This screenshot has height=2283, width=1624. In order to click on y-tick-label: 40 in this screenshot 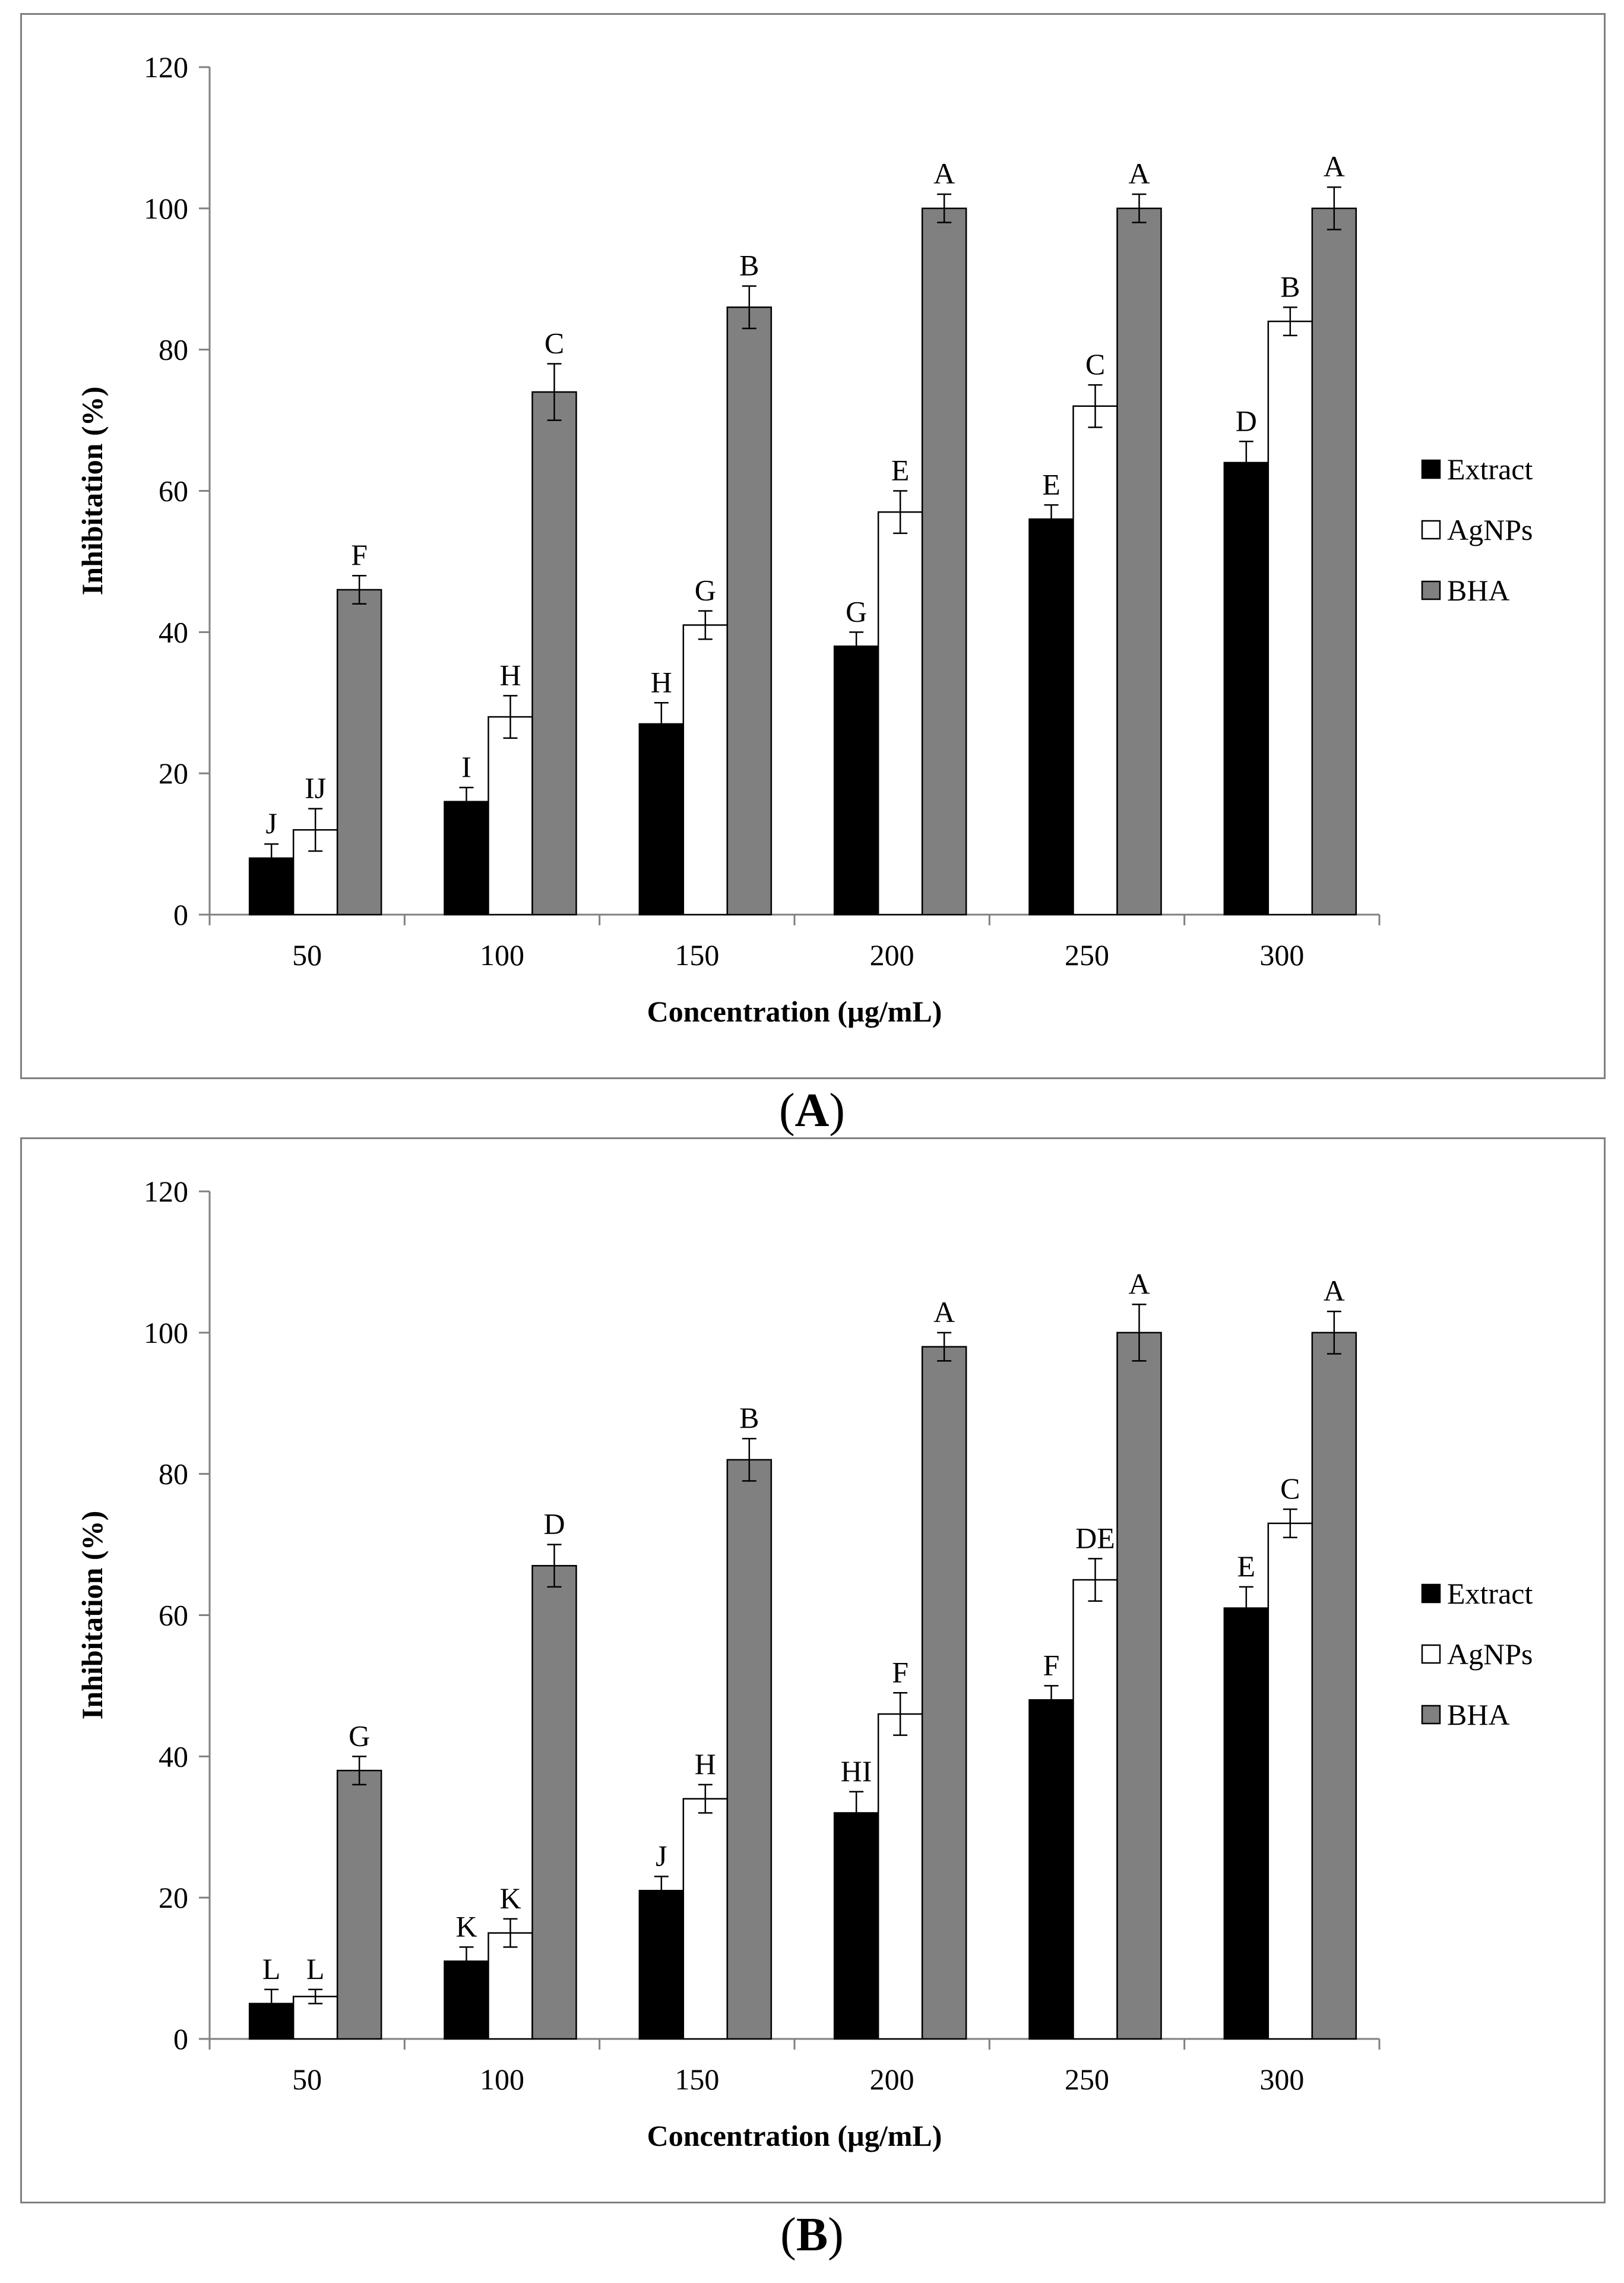, I will do `click(173, 1756)`.